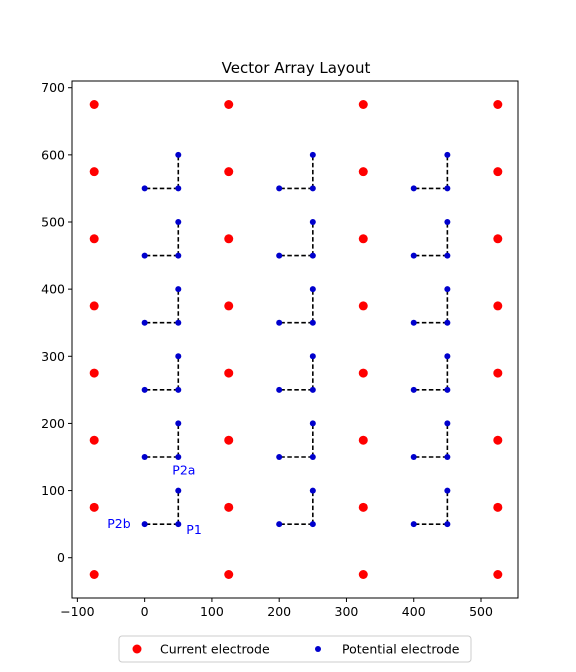  I want to click on x-tick-label: 400, so click(414, 611).